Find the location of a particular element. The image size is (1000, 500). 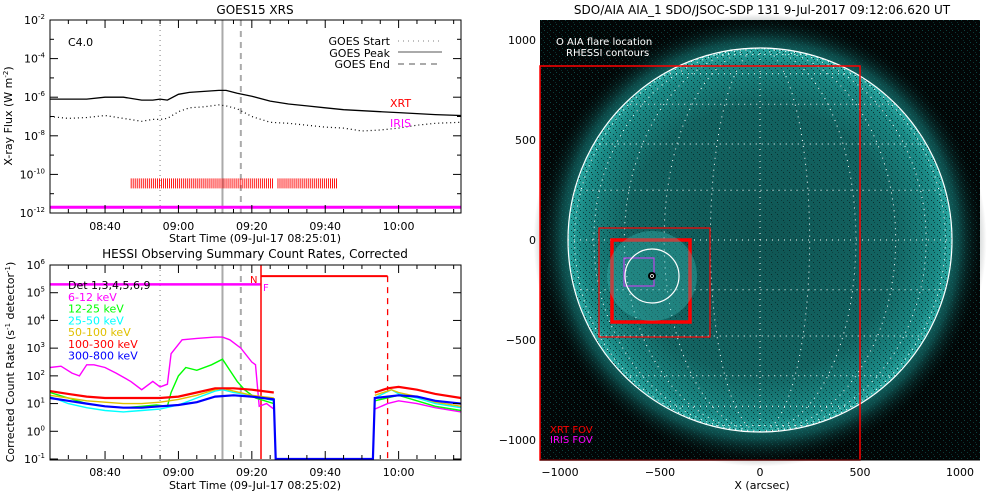

attenuator-flag-label: F is located at coordinates (266, 288).